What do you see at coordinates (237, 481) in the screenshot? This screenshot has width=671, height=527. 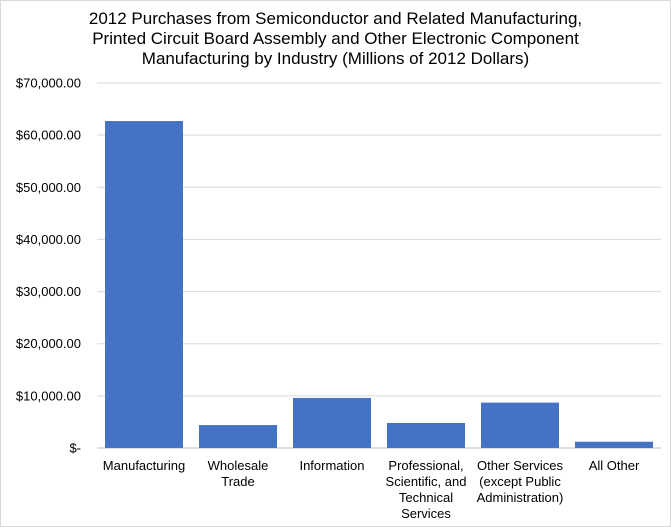 I see `x-category-label-line: Trade` at bounding box center [237, 481].